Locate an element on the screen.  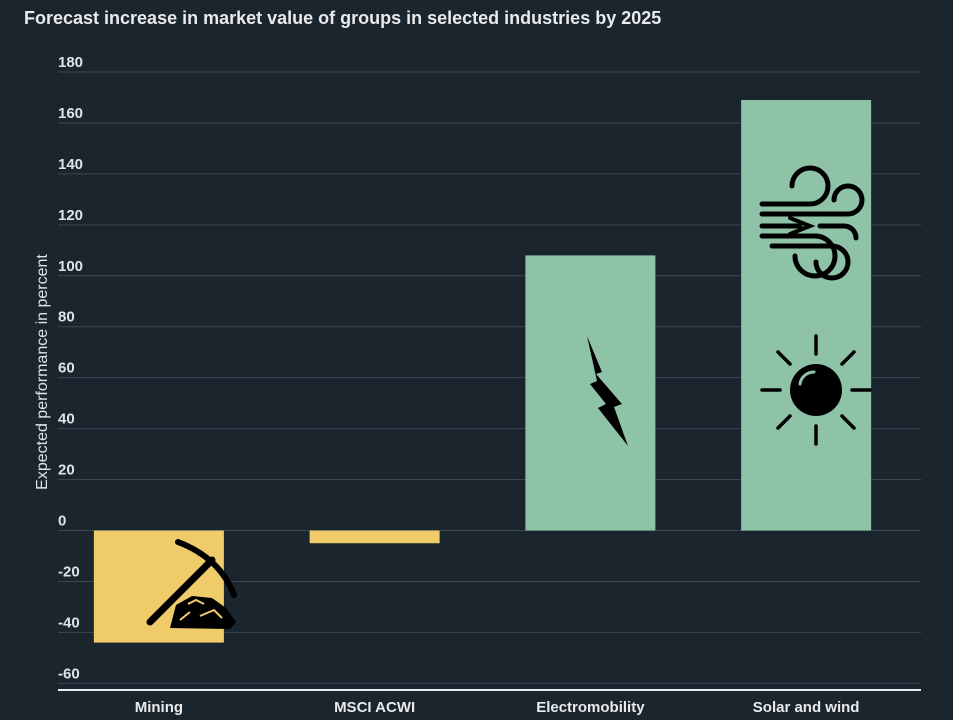
y-tick-label: 40 is located at coordinates (66, 419).